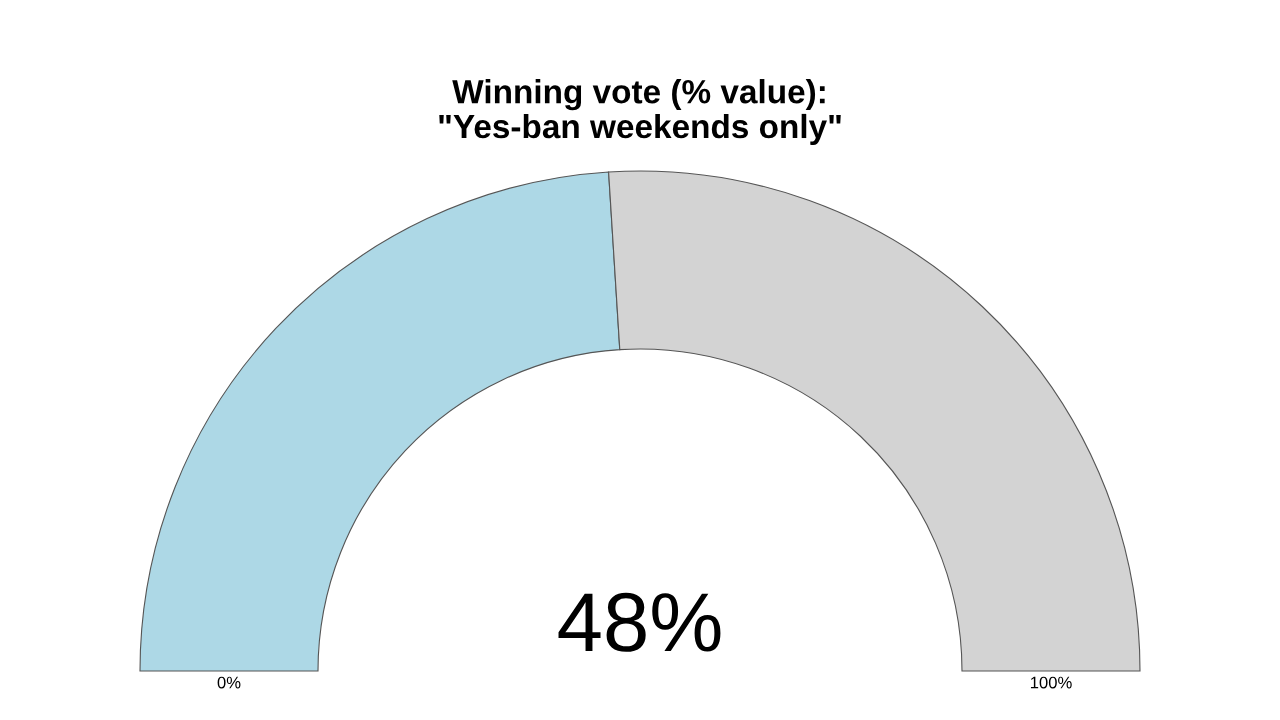 The height and width of the screenshot is (720, 1280). I want to click on text: 100%, so click(1051, 682).